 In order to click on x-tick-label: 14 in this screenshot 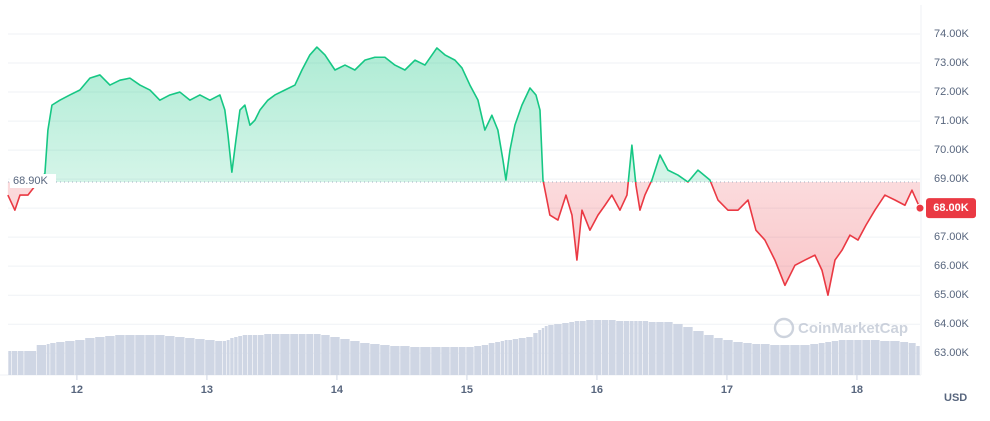, I will do `click(337, 390)`.